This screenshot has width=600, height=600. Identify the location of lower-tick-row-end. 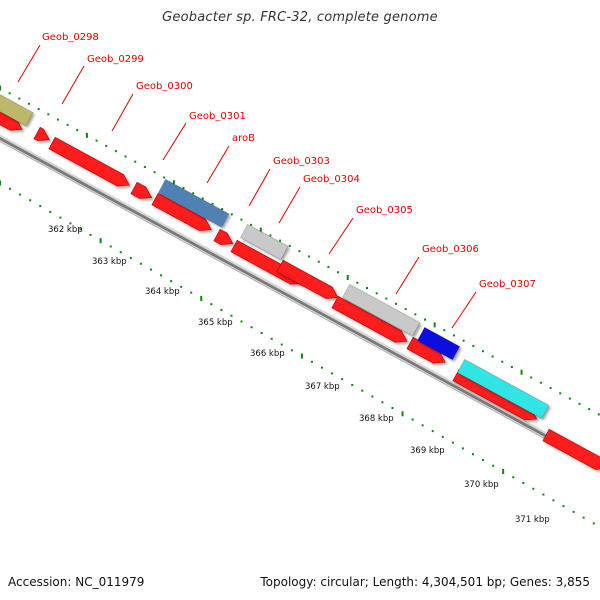
(587, 517).